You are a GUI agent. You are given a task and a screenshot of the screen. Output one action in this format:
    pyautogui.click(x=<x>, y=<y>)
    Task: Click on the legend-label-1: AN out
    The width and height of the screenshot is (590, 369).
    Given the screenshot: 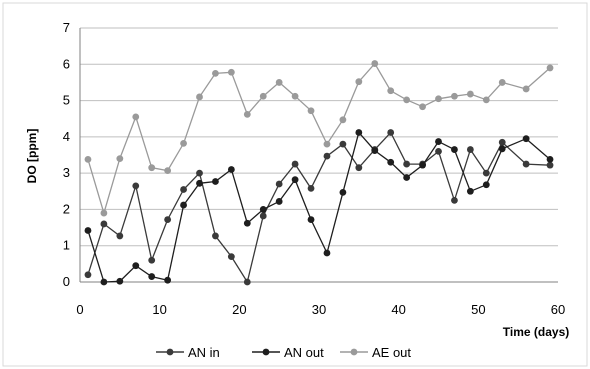 What is the action you would take?
    pyautogui.click(x=304, y=352)
    